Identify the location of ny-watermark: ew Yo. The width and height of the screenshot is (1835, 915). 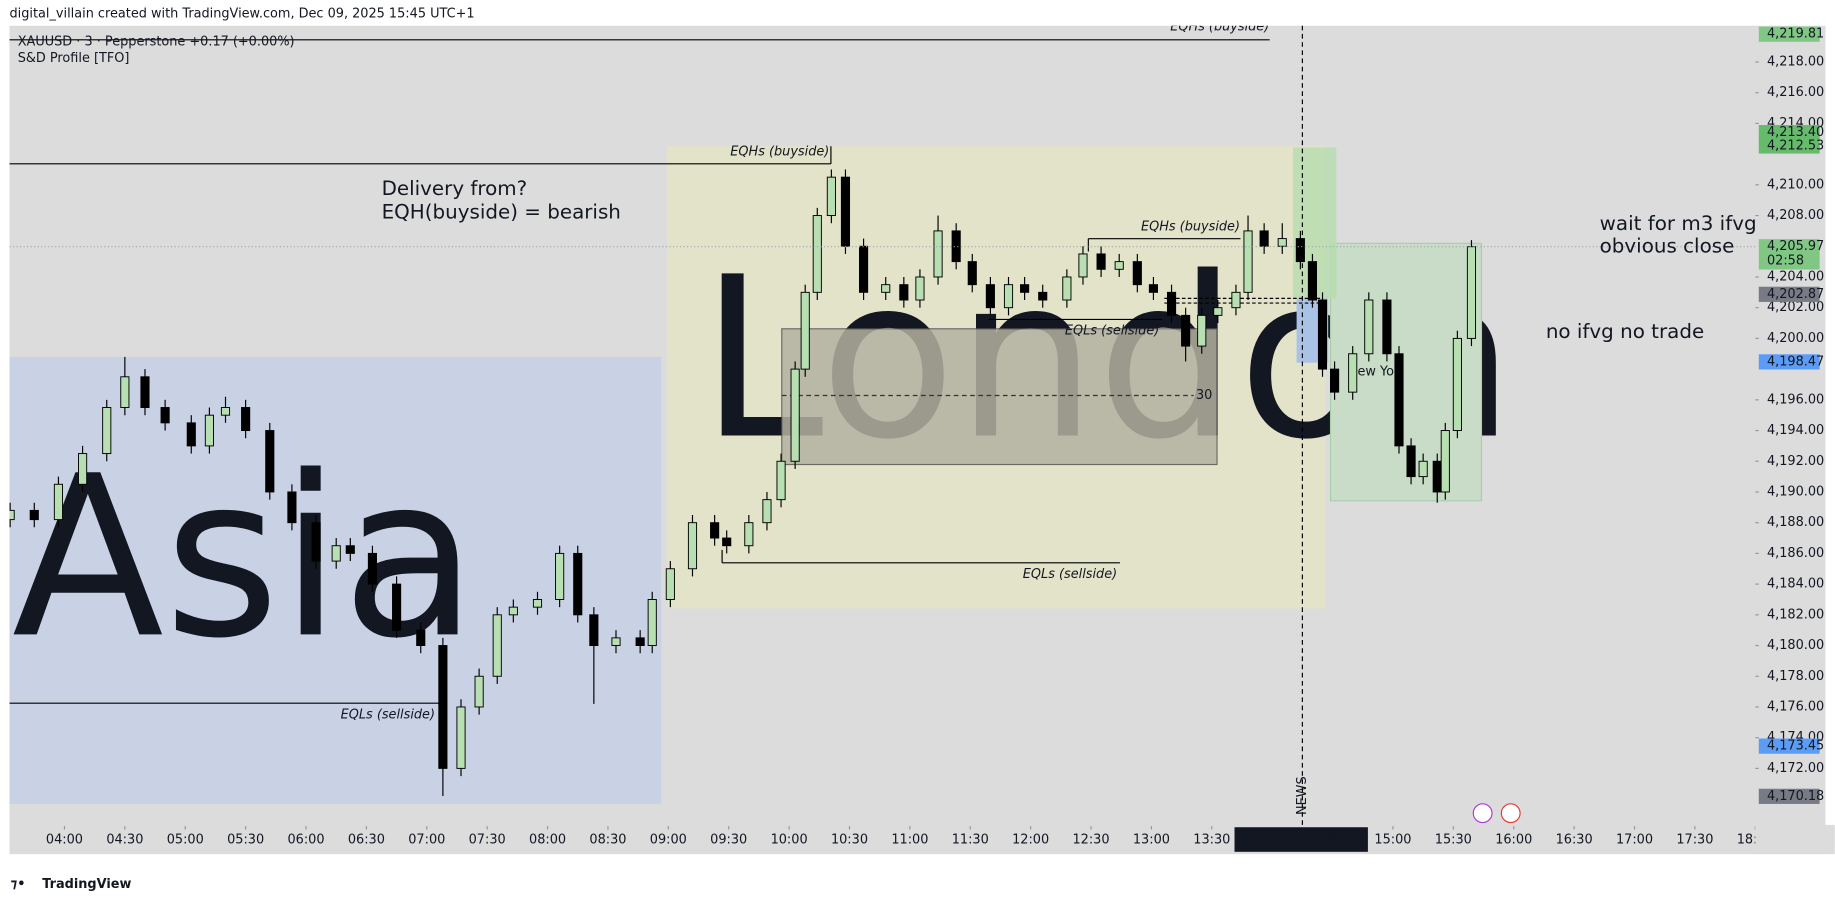
(1375, 372).